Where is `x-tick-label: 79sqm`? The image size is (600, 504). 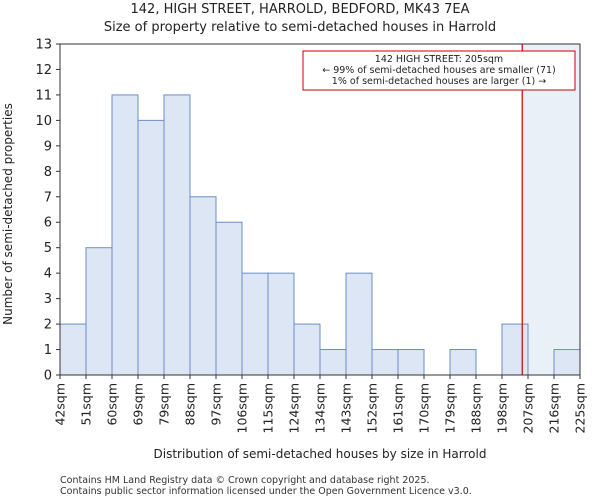 x-tick-label: 79sqm is located at coordinates (164, 404).